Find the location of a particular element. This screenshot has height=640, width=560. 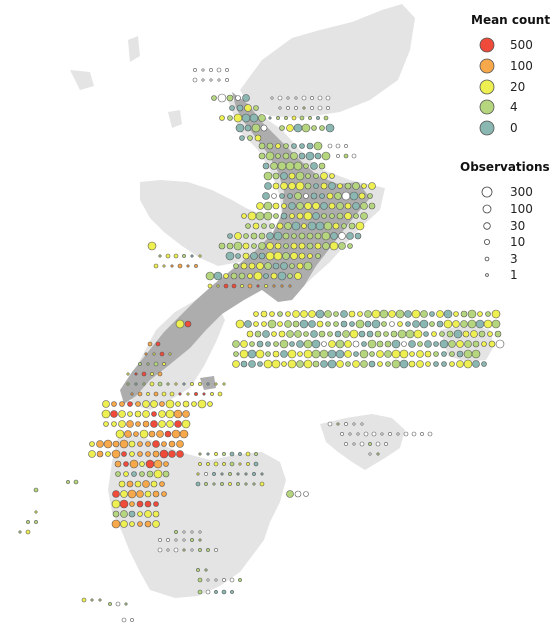

legend-mean-item: 4 is located at coordinates (498, 107).